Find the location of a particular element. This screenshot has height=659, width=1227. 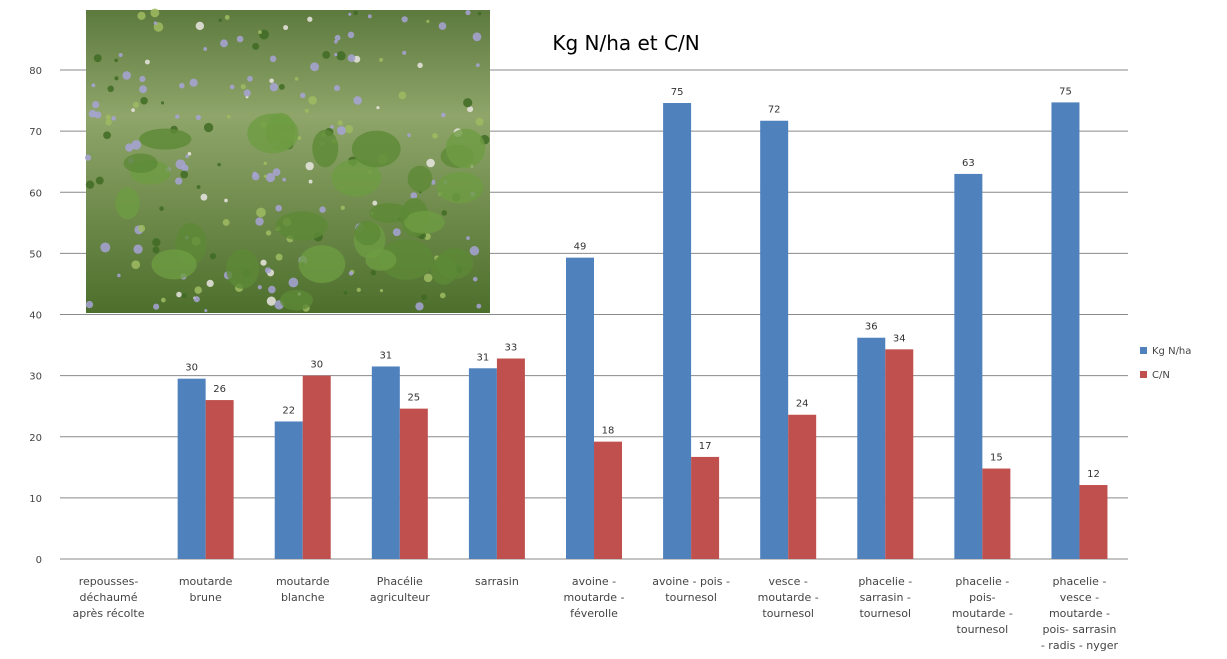

category-label: repousses- is located at coordinates (109, 581).